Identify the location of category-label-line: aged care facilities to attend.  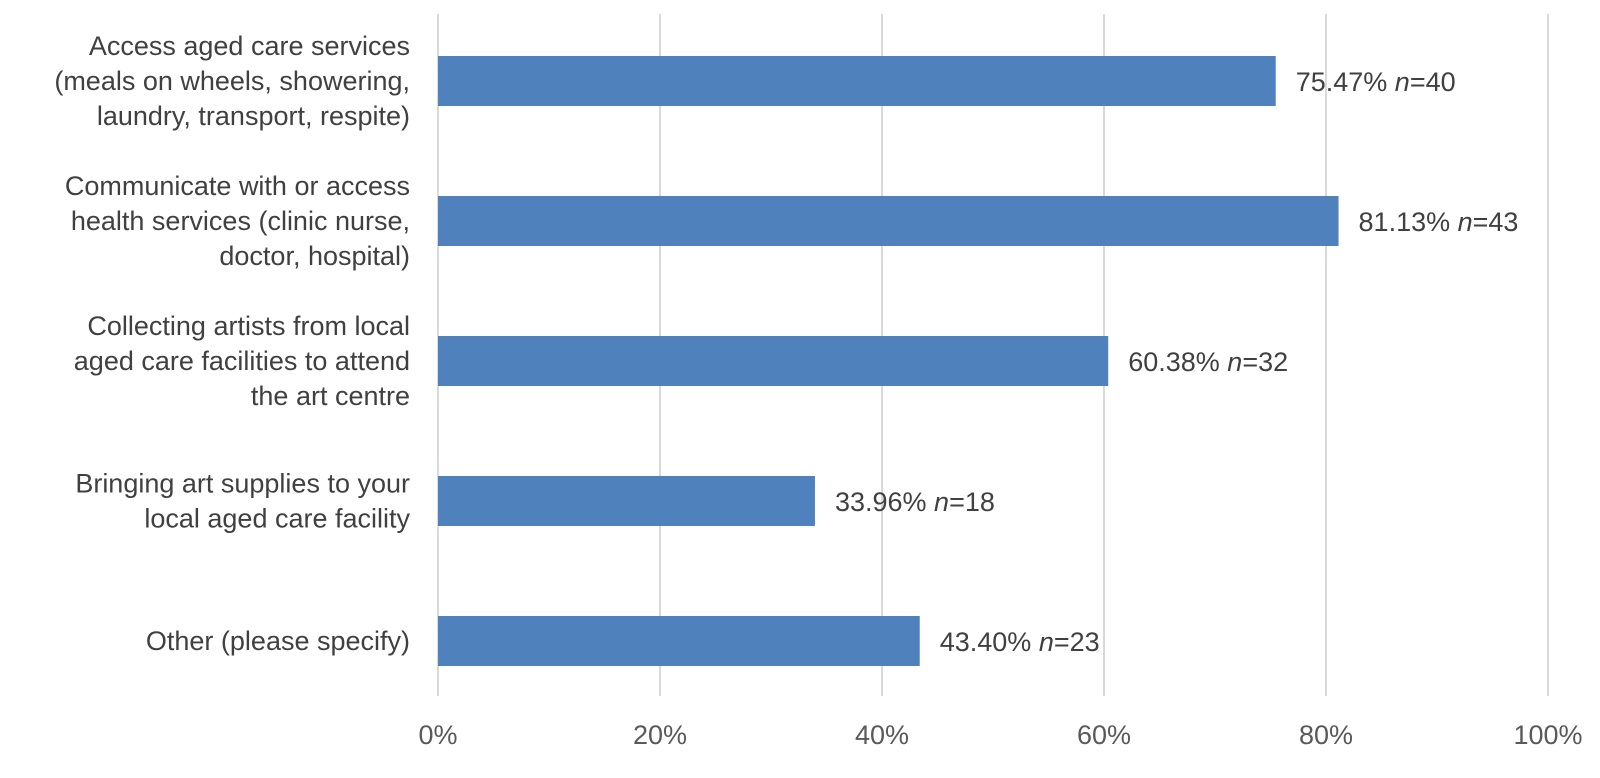
(242, 361).